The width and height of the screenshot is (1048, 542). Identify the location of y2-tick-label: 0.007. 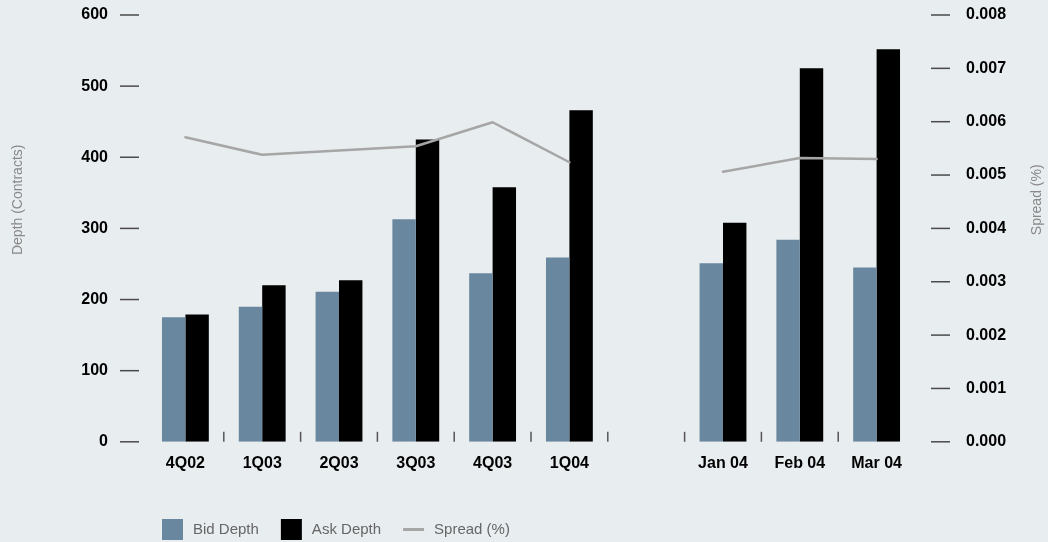
(986, 67).